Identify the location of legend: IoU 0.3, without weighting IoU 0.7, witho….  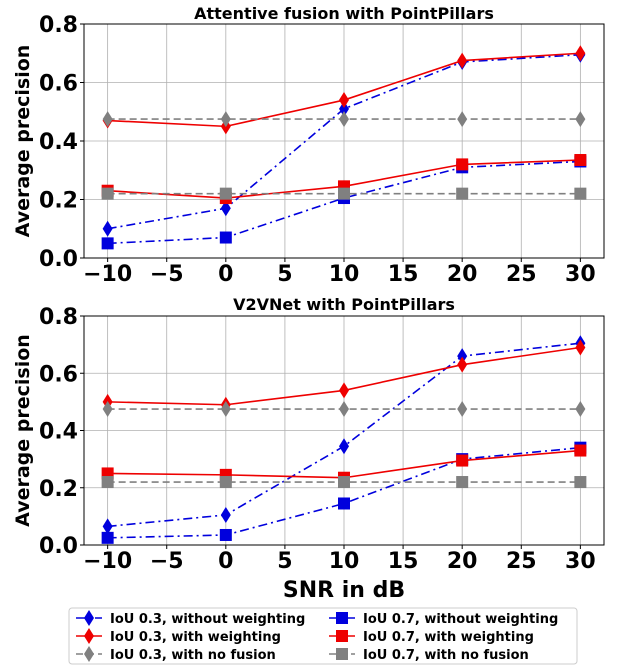
(323, 636).